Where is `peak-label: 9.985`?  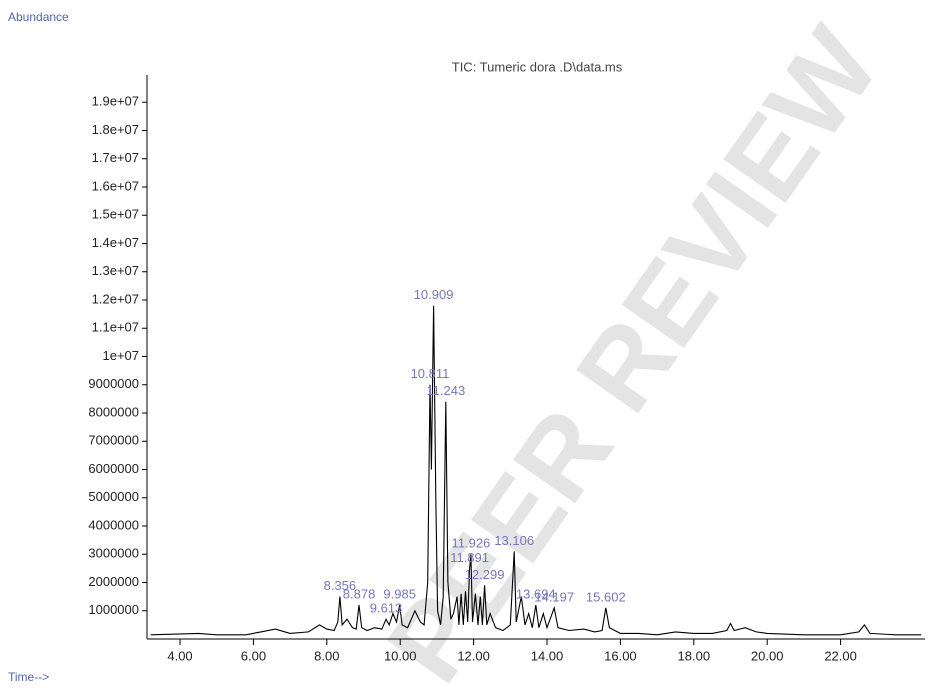
peak-label: 9.985 is located at coordinates (399, 594).